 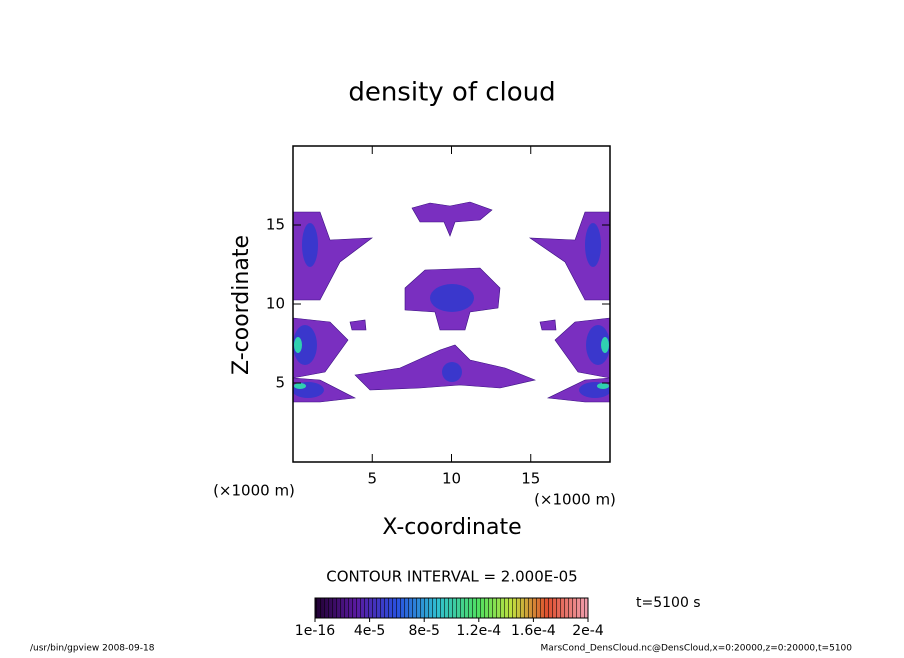 I want to click on colorbar-tick-label: 8e-5, so click(x=423, y=631).